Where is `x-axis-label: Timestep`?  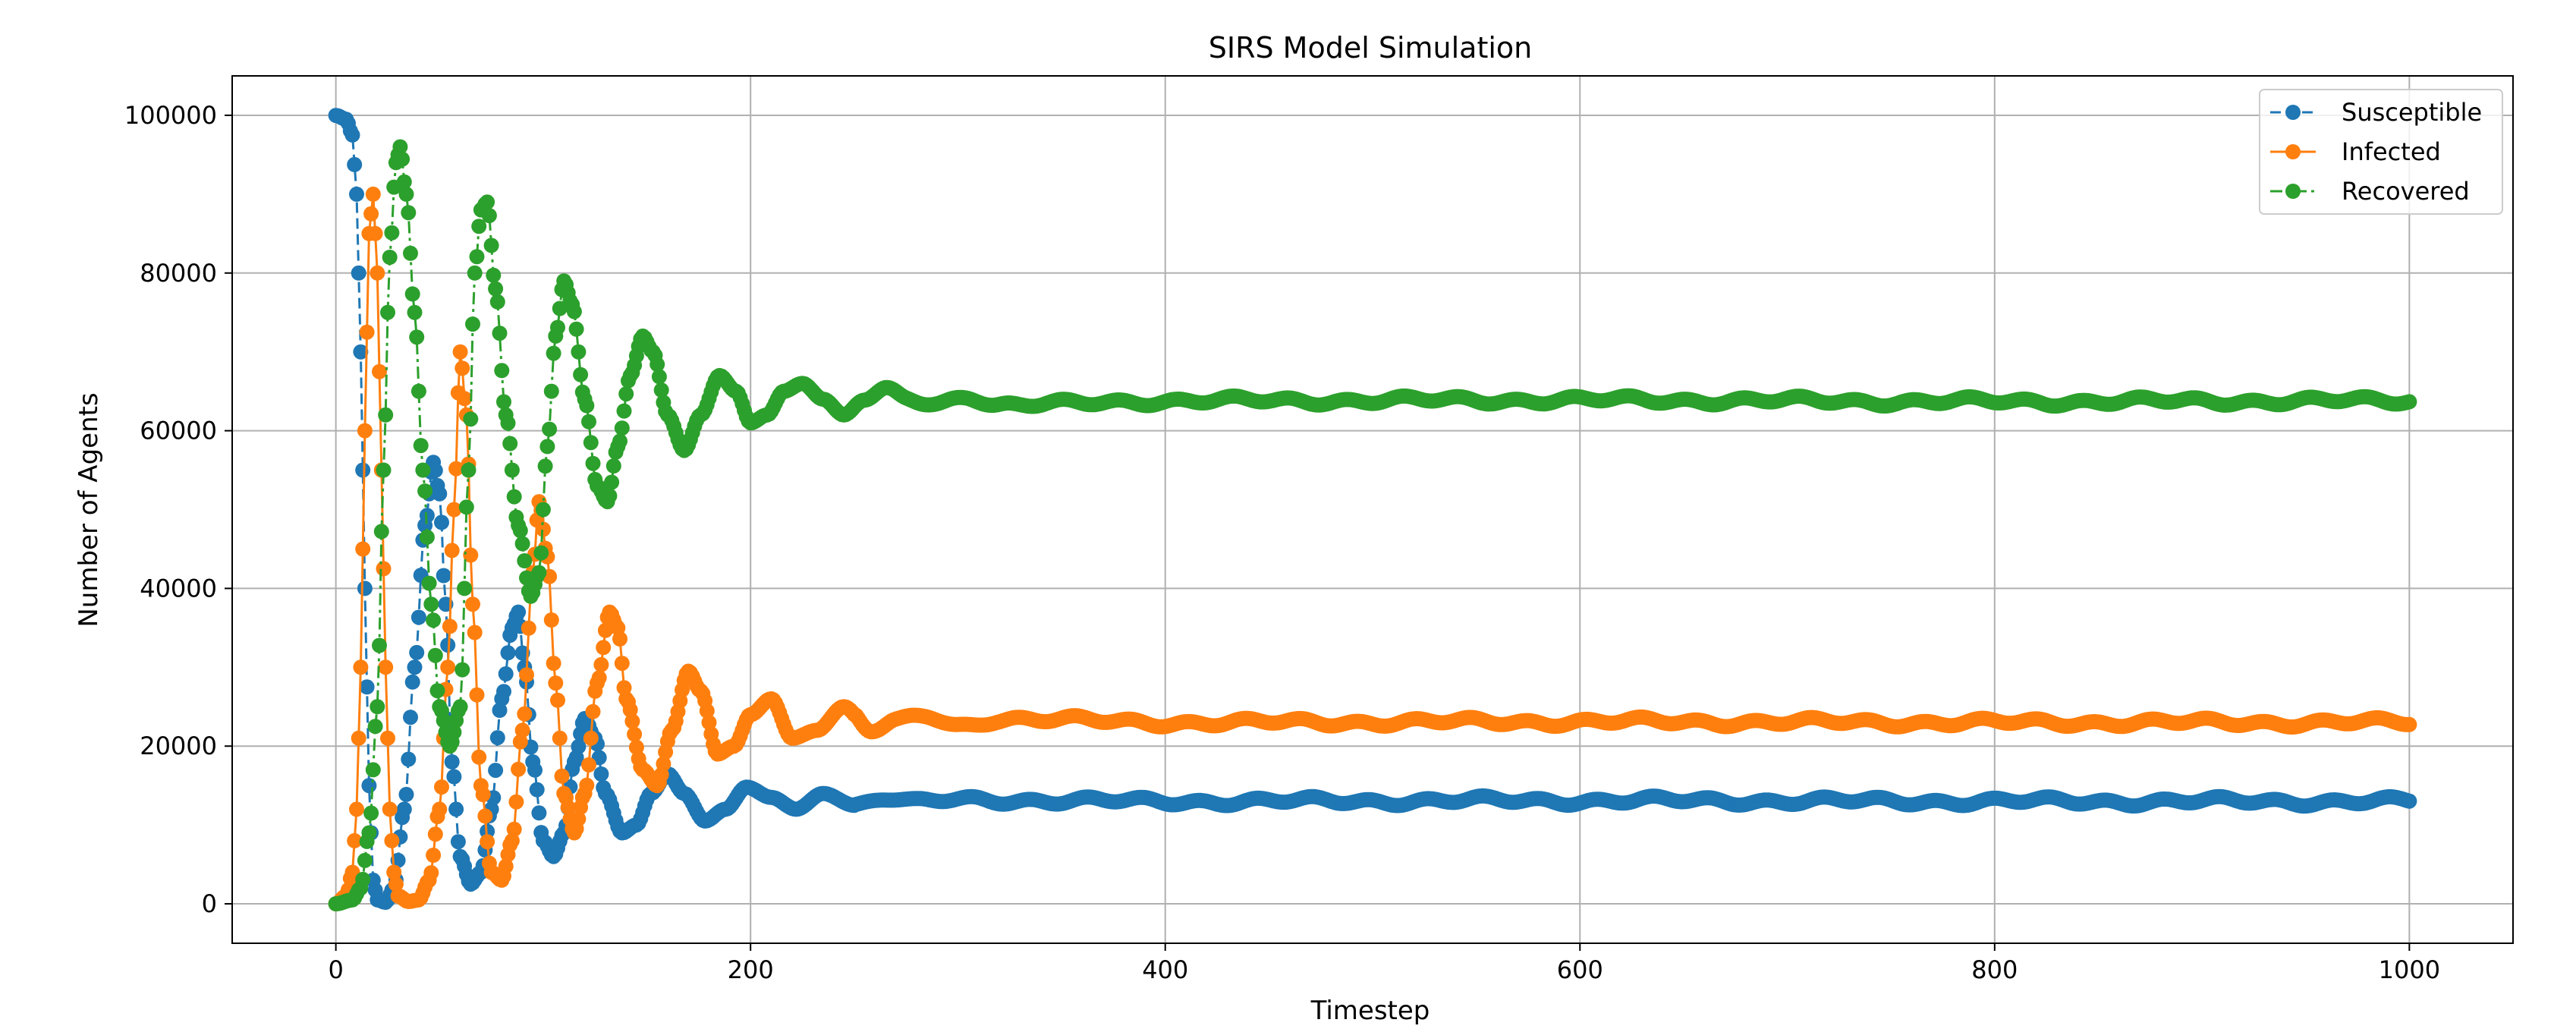
x-axis-label: Timestep is located at coordinates (1370, 1011).